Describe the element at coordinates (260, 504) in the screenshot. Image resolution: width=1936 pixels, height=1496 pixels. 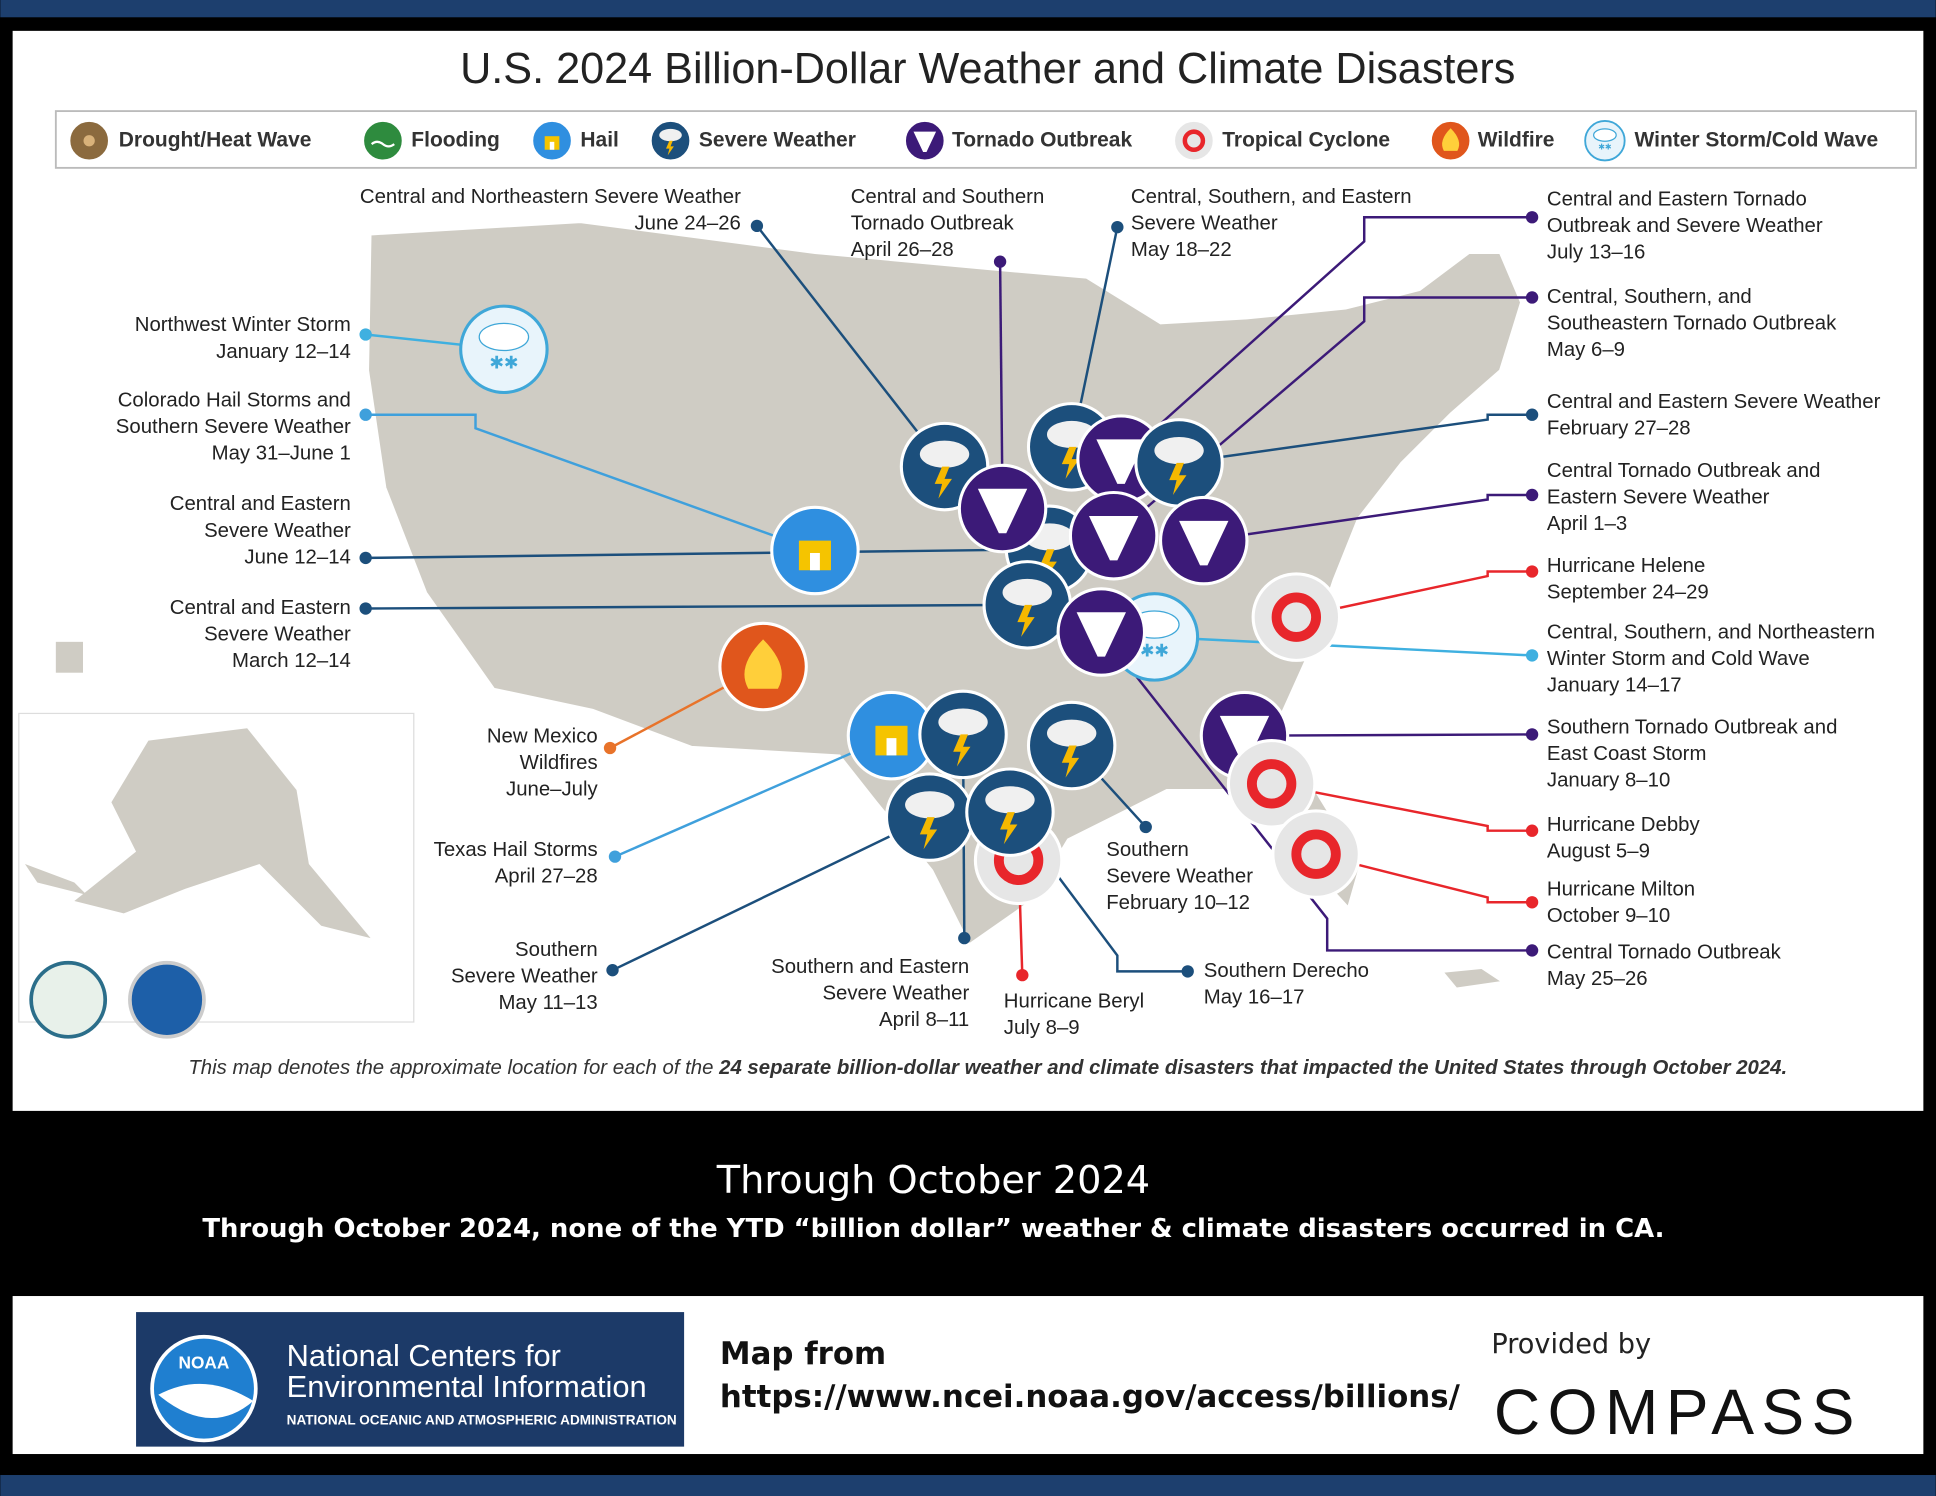
I see `event-label: Central and Eastern` at that location.